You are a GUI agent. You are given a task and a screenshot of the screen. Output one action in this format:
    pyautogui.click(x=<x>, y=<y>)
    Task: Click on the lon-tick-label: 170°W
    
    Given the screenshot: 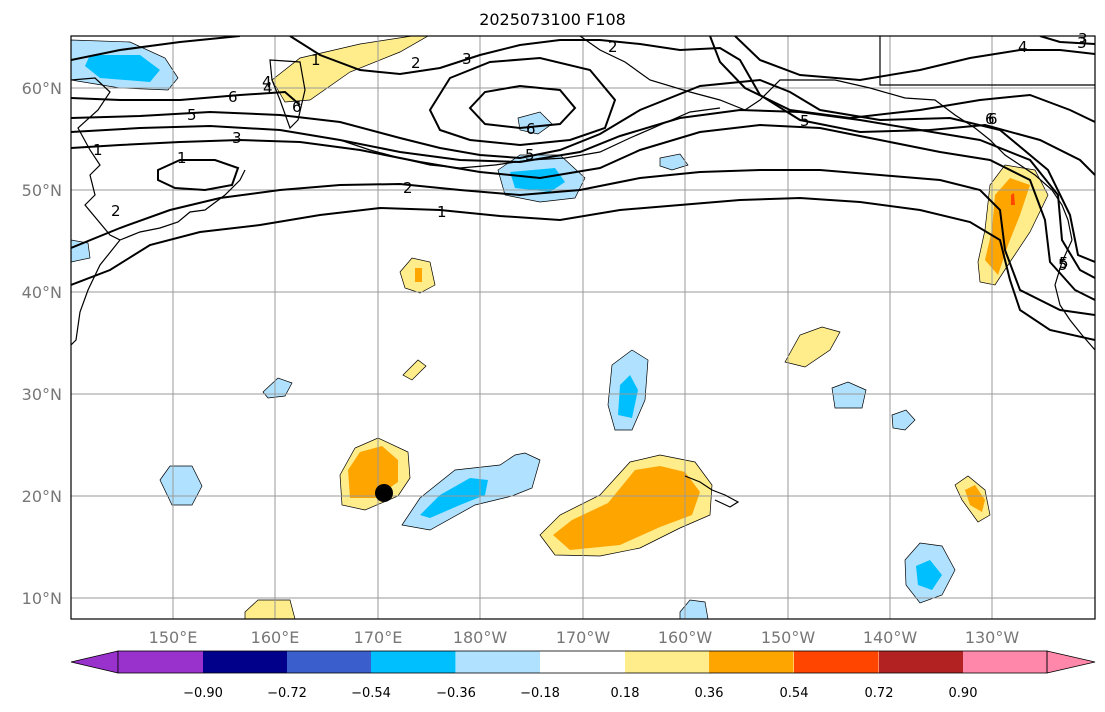 What is the action you would take?
    pyautogui.click(x=583, y=637)
    